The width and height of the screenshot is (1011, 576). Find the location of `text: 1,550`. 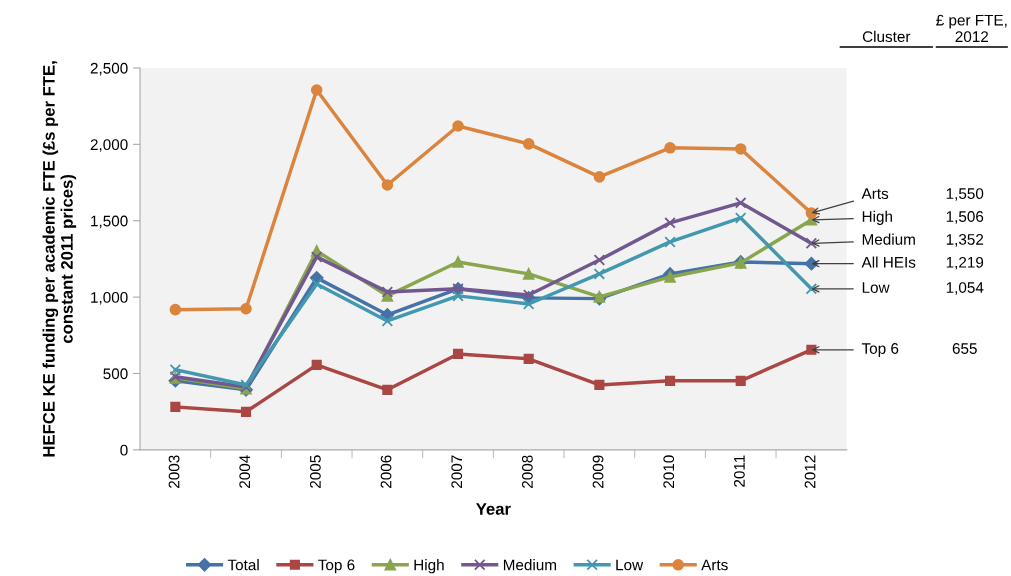

text: 1,550 is located at coordinates (965, 194).